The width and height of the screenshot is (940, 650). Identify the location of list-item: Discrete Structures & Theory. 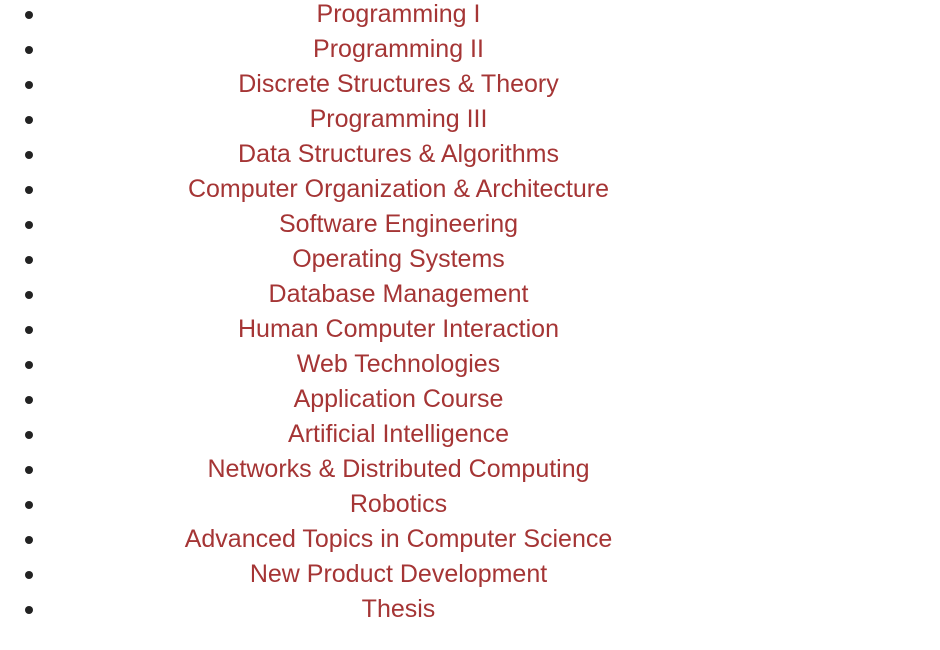
(470, 84).